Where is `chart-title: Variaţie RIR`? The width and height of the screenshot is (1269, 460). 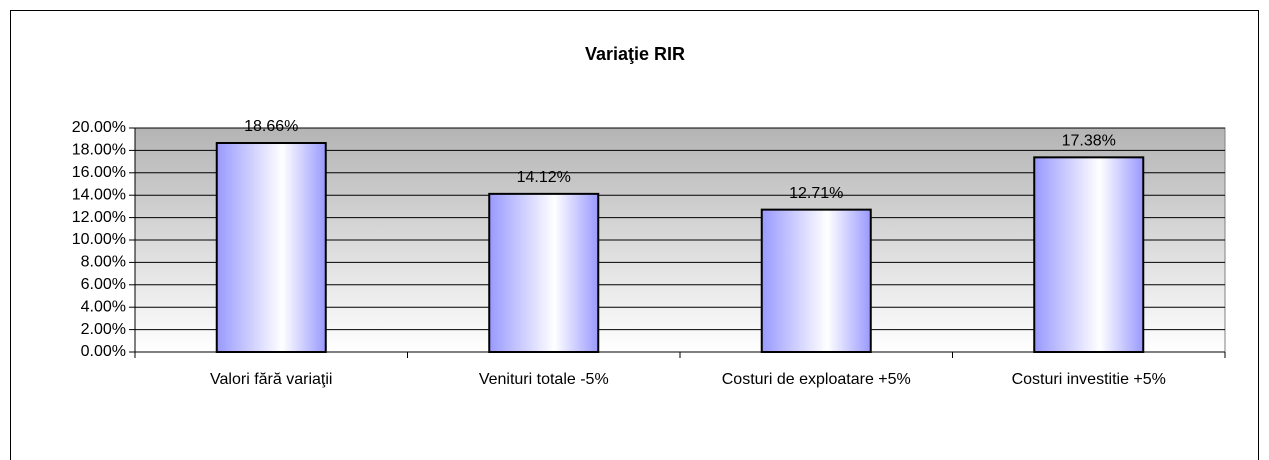
chart-title: Variaţie RIR is located at coordinates (635, 54).